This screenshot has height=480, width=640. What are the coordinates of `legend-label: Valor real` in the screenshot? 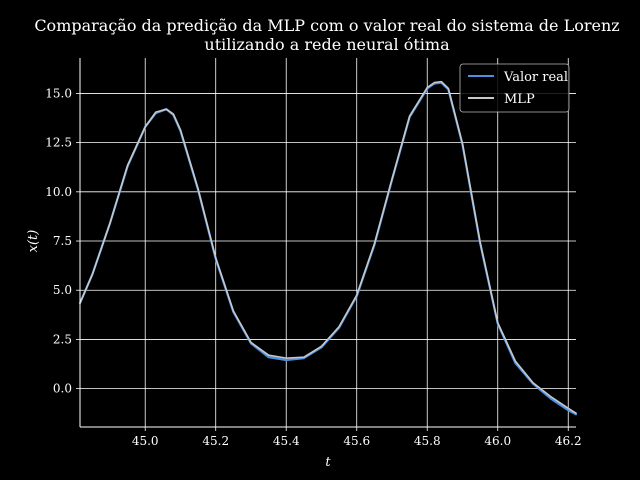 It's located at (535, 77).